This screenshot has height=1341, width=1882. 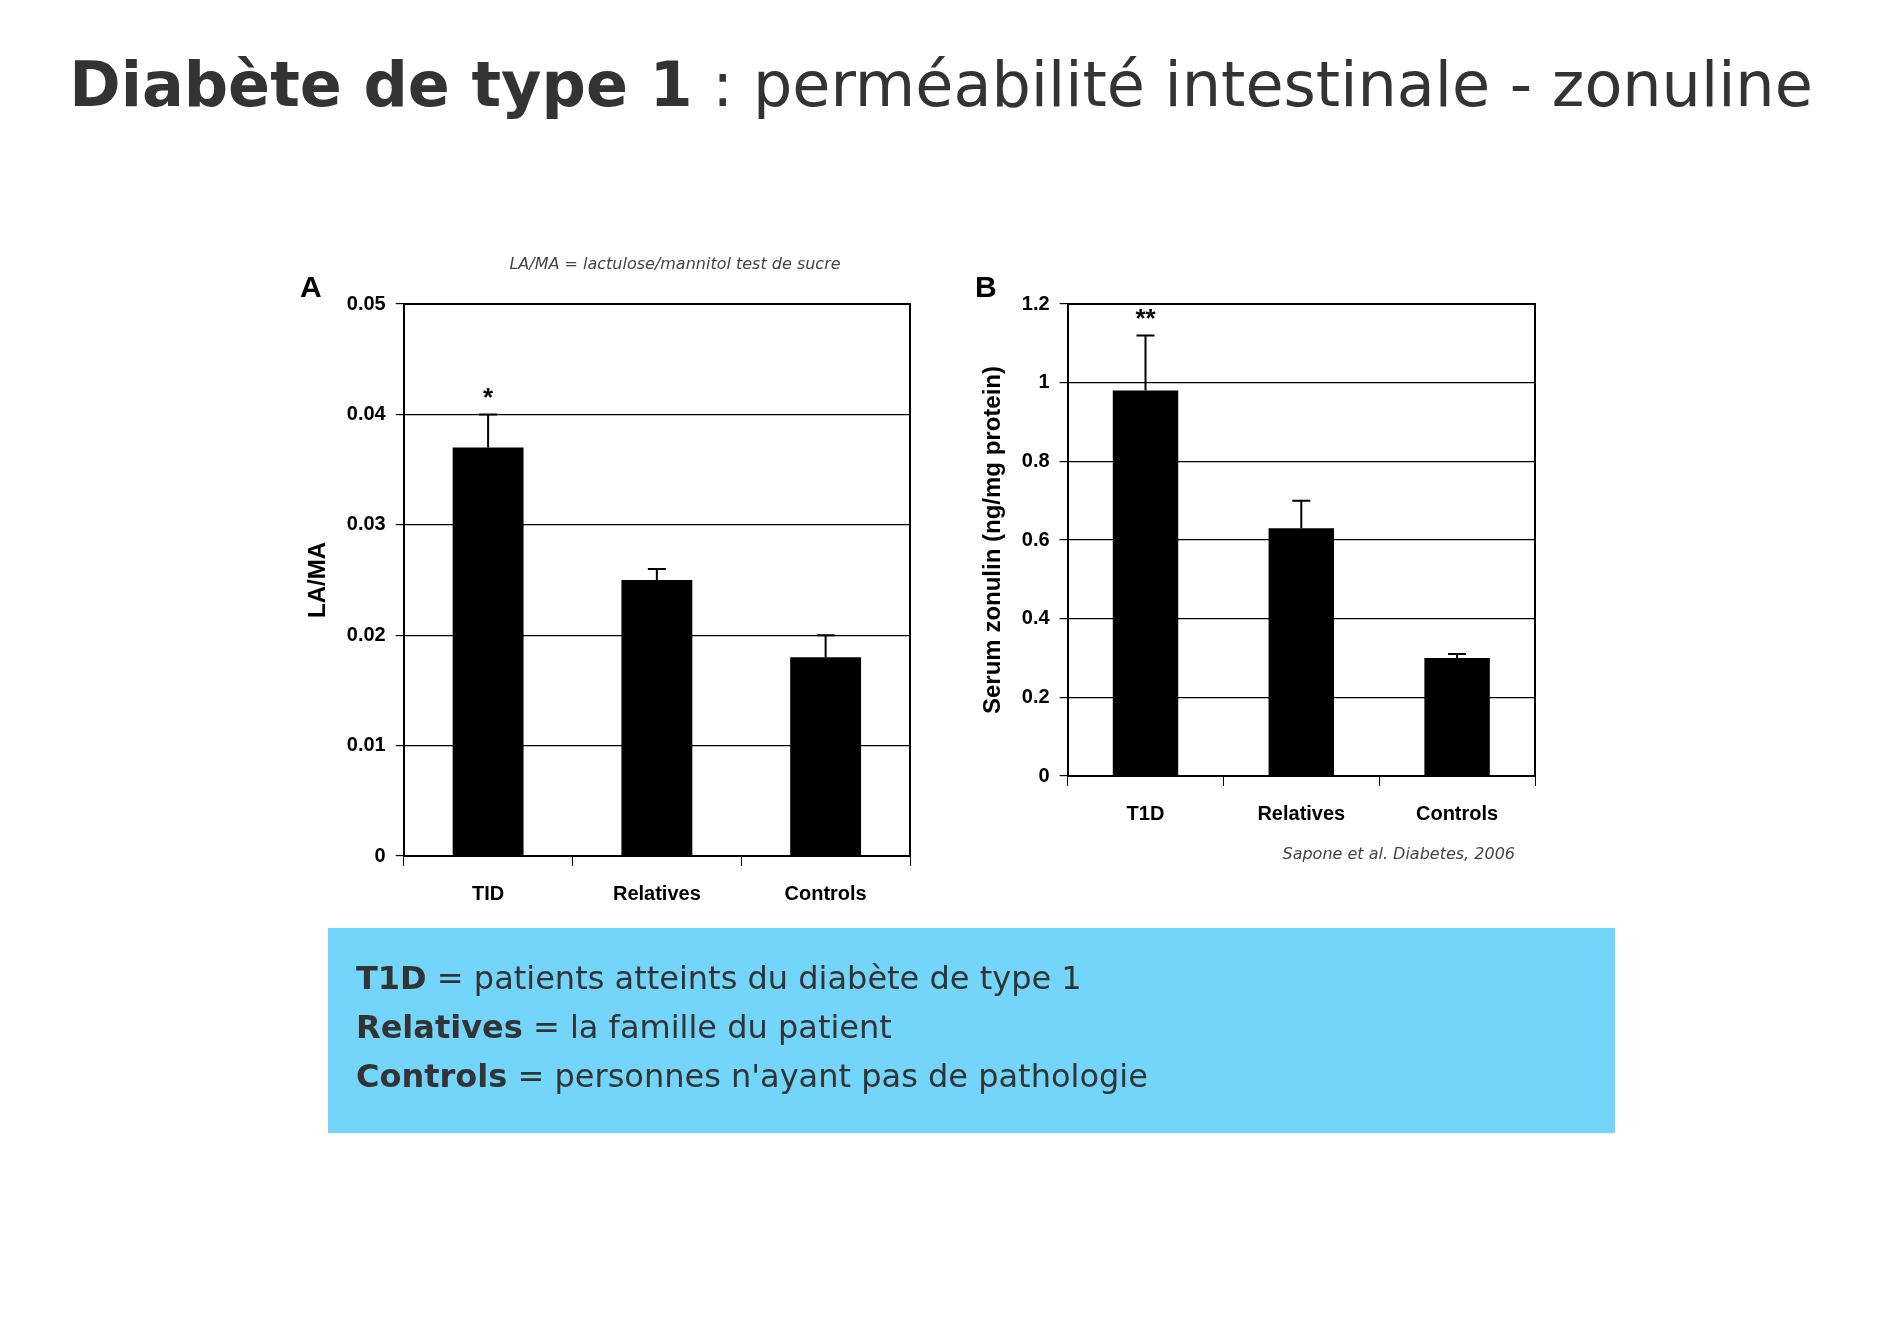 I want to click on y-tick-label: 0.4, so click(x=1036, y=617).